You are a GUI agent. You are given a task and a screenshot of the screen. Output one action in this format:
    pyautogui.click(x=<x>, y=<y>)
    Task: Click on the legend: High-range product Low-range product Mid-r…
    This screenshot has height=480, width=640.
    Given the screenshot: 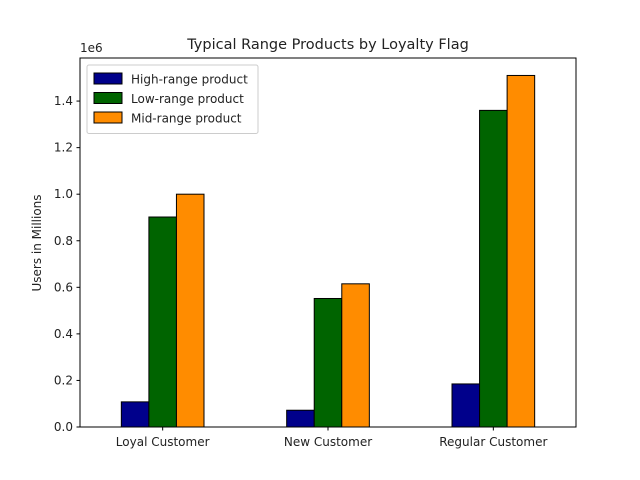 What is the action you would take?
    pyautogui.click(x=172, y=99)
    